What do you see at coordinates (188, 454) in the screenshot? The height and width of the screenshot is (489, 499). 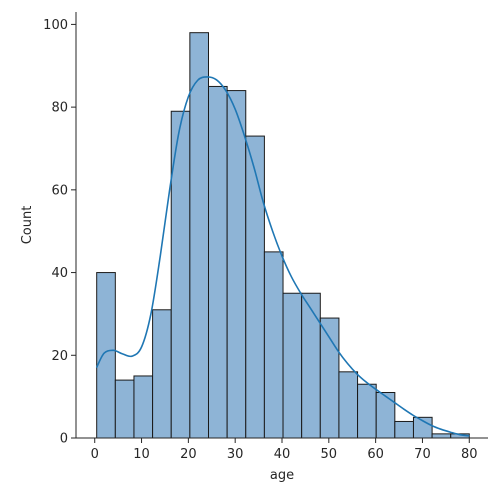 I see `x-tick-label: 20` at bounding box center [188, 454].